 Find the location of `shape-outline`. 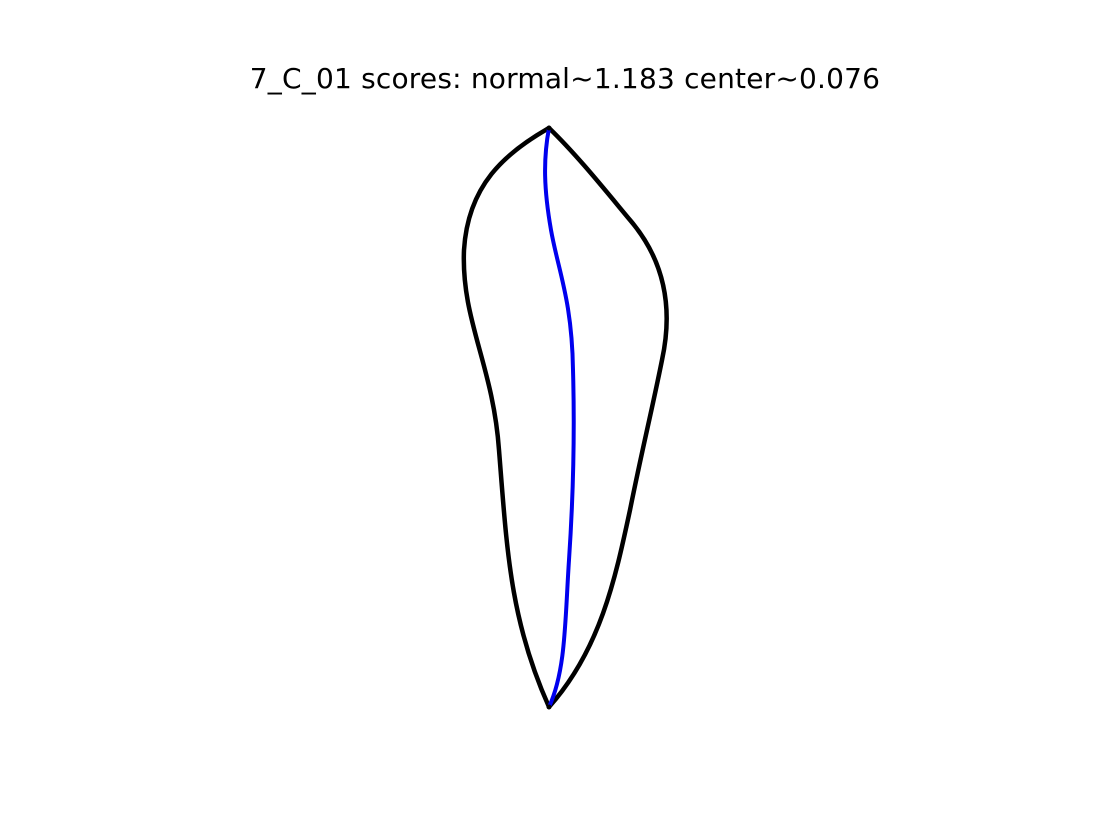

shape-outline is located at coordinates (565, 417).